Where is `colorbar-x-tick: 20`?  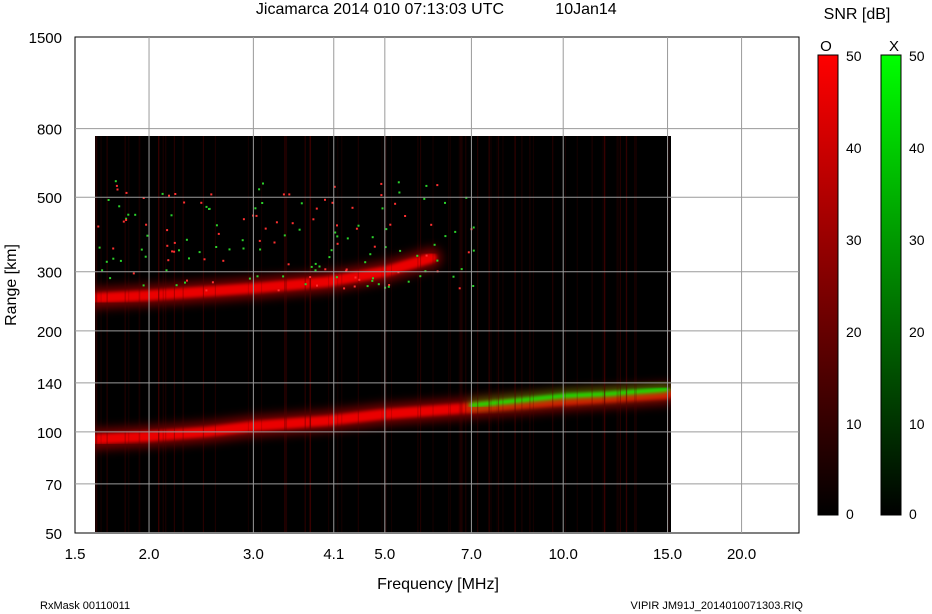
colorbar-x-tick: 20 is located at coordinates (917, 332).